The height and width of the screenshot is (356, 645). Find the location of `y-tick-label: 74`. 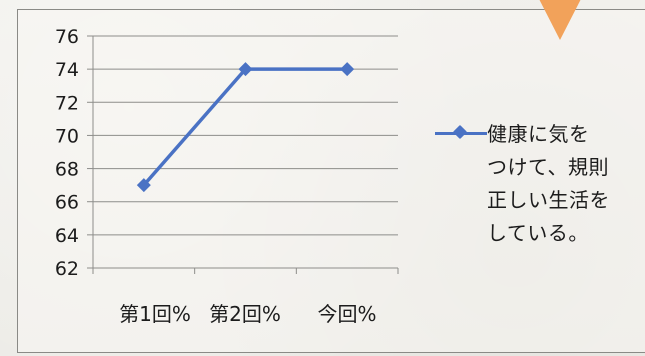

y-tick-label: 74 is located at coordinates (67, 70).